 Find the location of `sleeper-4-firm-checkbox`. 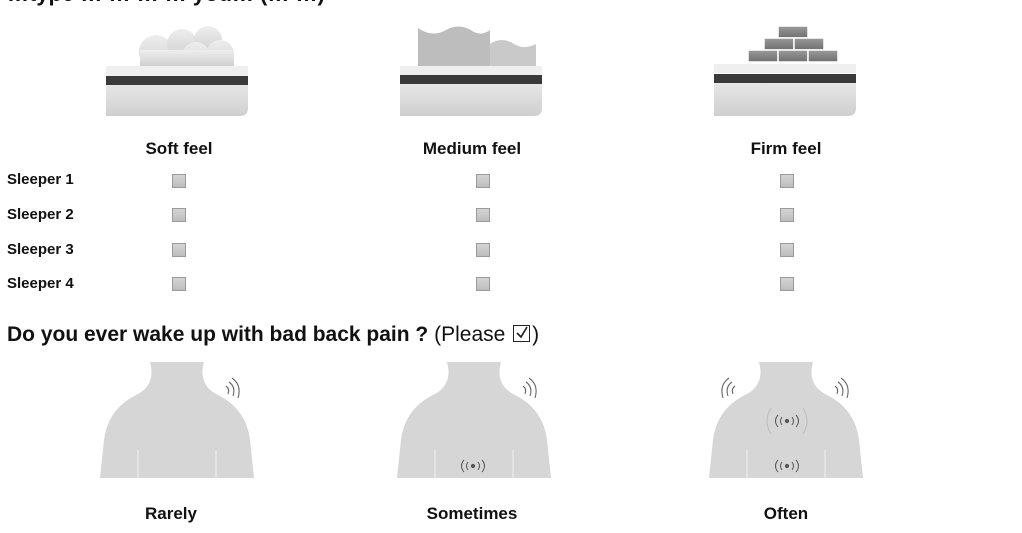

sleeper-4-firm-checkbox is located at coordinates (787, 284).